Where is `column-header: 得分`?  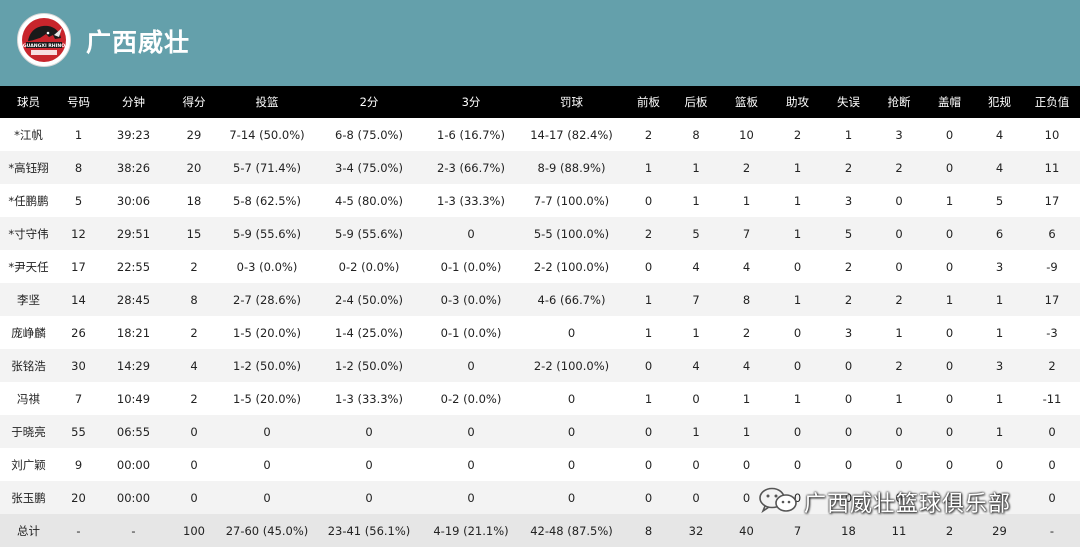 column-header: 得分 is located at coordinates (194, 102).